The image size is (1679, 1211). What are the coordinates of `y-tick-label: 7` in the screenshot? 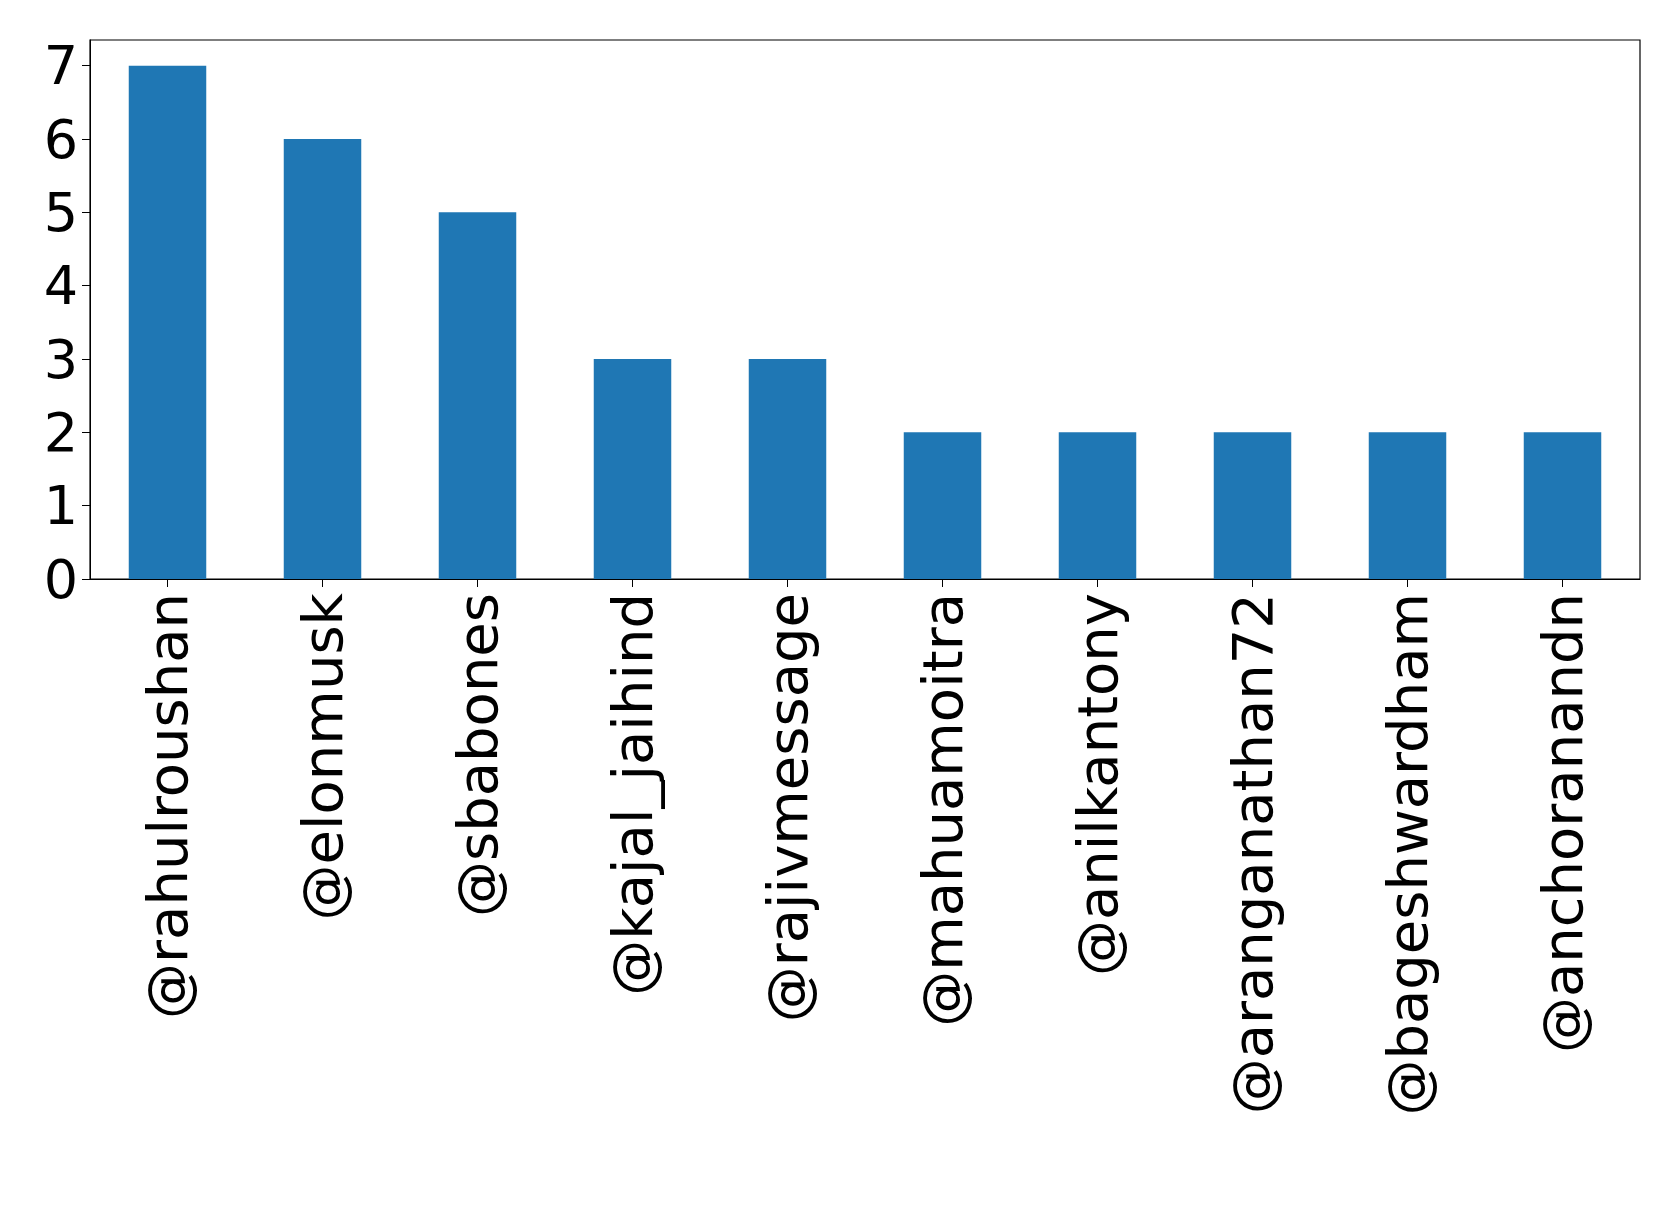 It's located at (60, 66).